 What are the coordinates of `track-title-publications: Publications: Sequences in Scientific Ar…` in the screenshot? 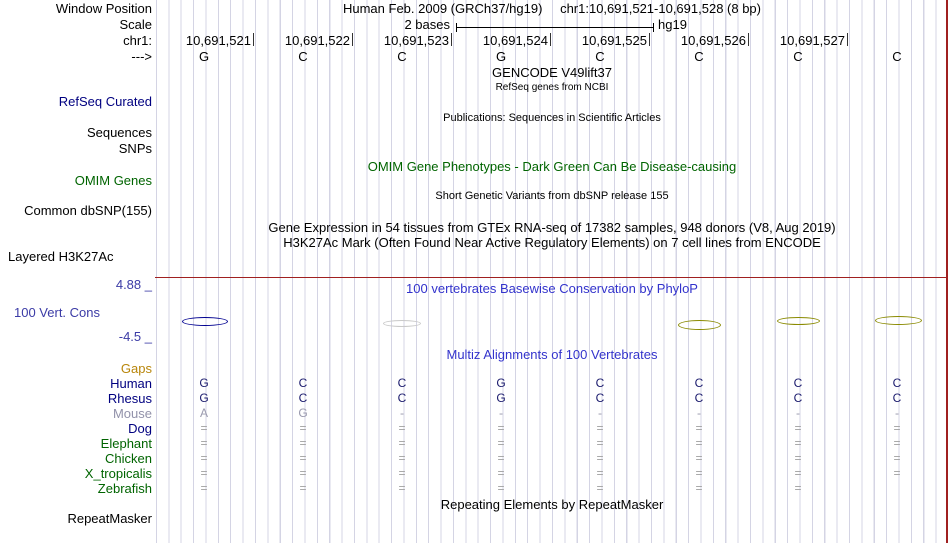 It's located at (552, 118).